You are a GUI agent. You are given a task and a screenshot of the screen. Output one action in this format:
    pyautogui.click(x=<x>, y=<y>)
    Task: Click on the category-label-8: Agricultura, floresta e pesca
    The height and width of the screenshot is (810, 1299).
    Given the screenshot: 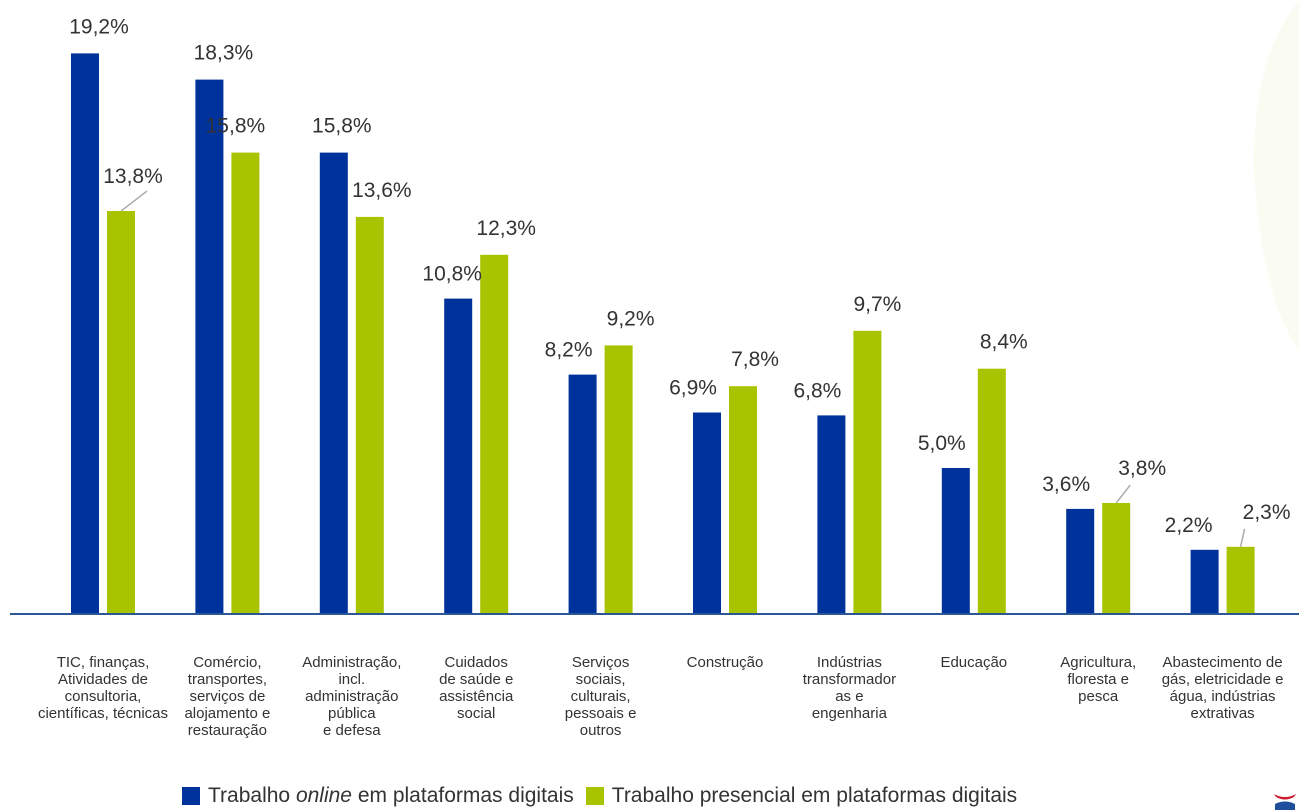 What is the action you would take?
    pyautogui.click(x=1098, y=679)
    